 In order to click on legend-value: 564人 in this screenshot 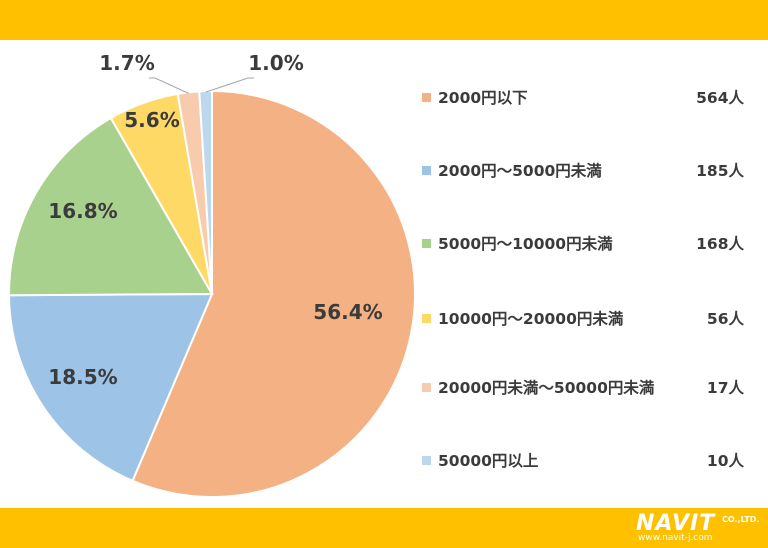, I will do `click(720, 98)`.